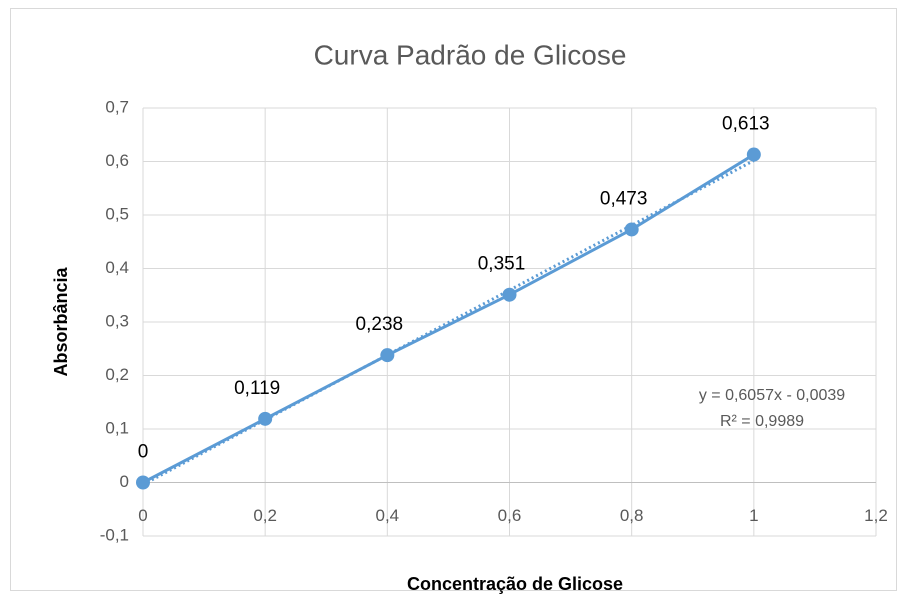 Image resolution: width=909 pixels, height=600 pixels. What do you see at coordinates (762, 421) in the screenshot?
I see `trendline-r2: R² = 0,9989` at bounding box center [762, 421].